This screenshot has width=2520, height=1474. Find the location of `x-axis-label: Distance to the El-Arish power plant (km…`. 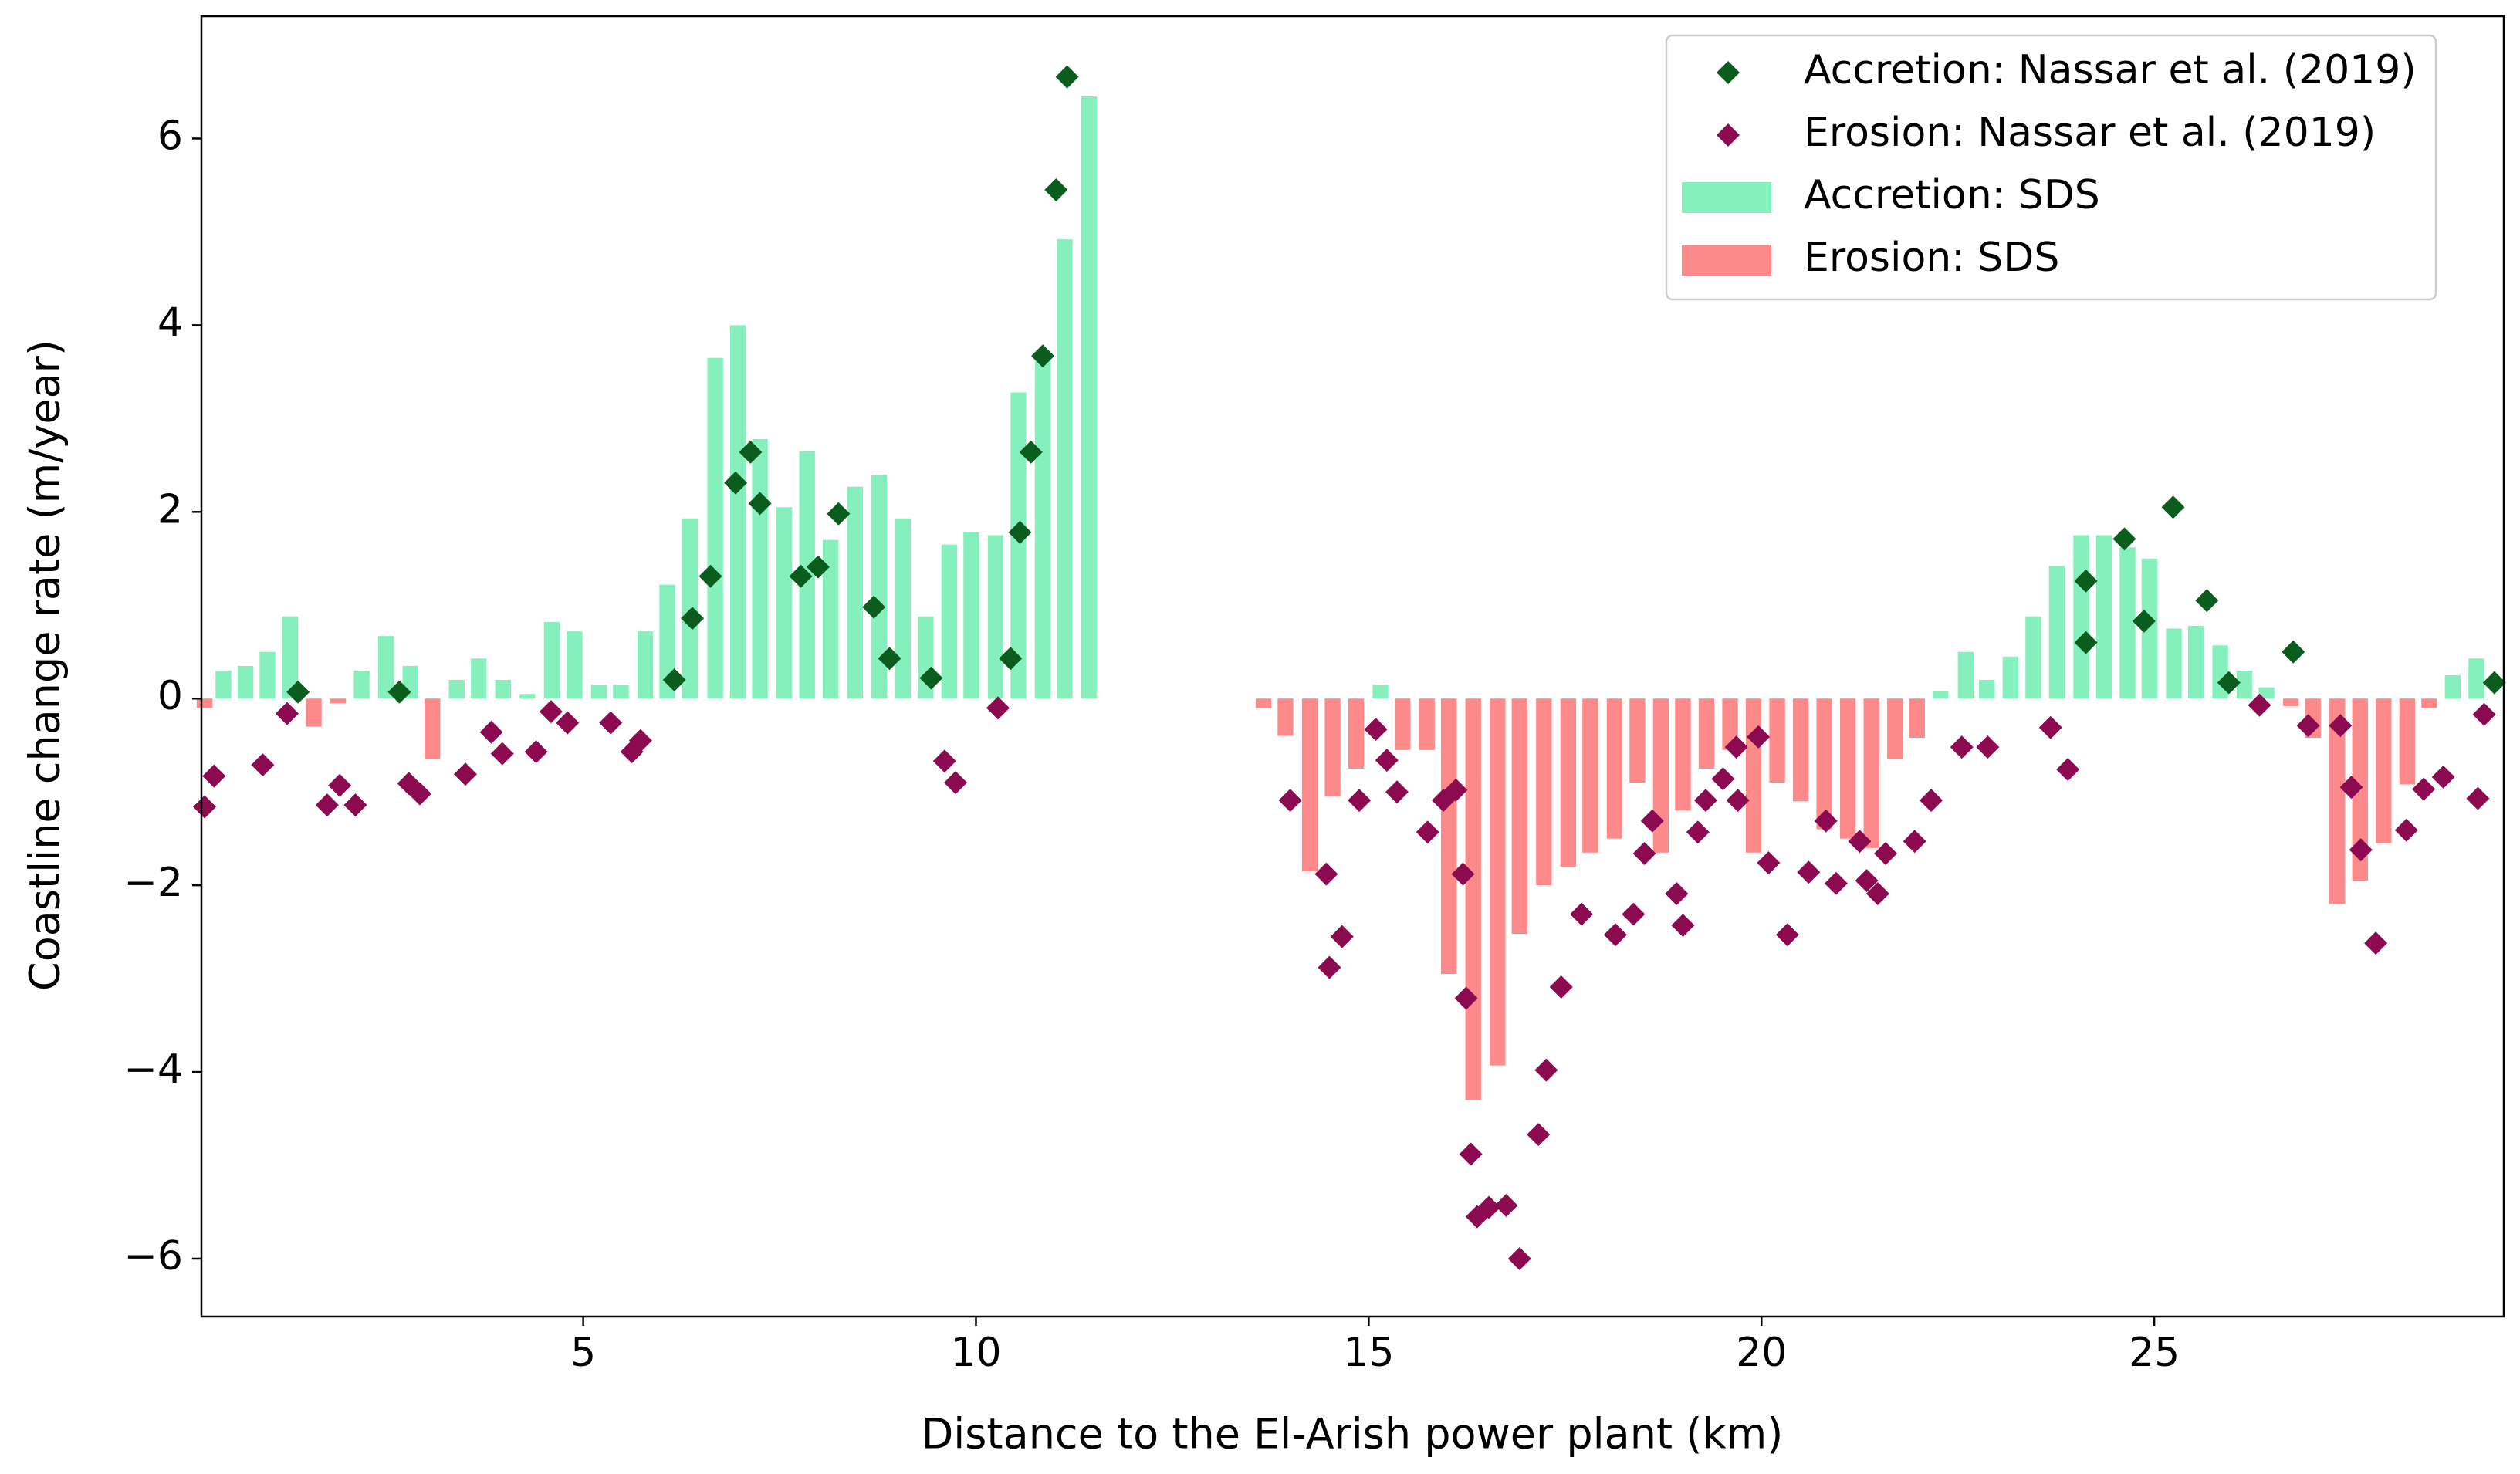

x-axis-label: Distance to the El-Arish power plant (km… is located at coordinates (1353, 1434).